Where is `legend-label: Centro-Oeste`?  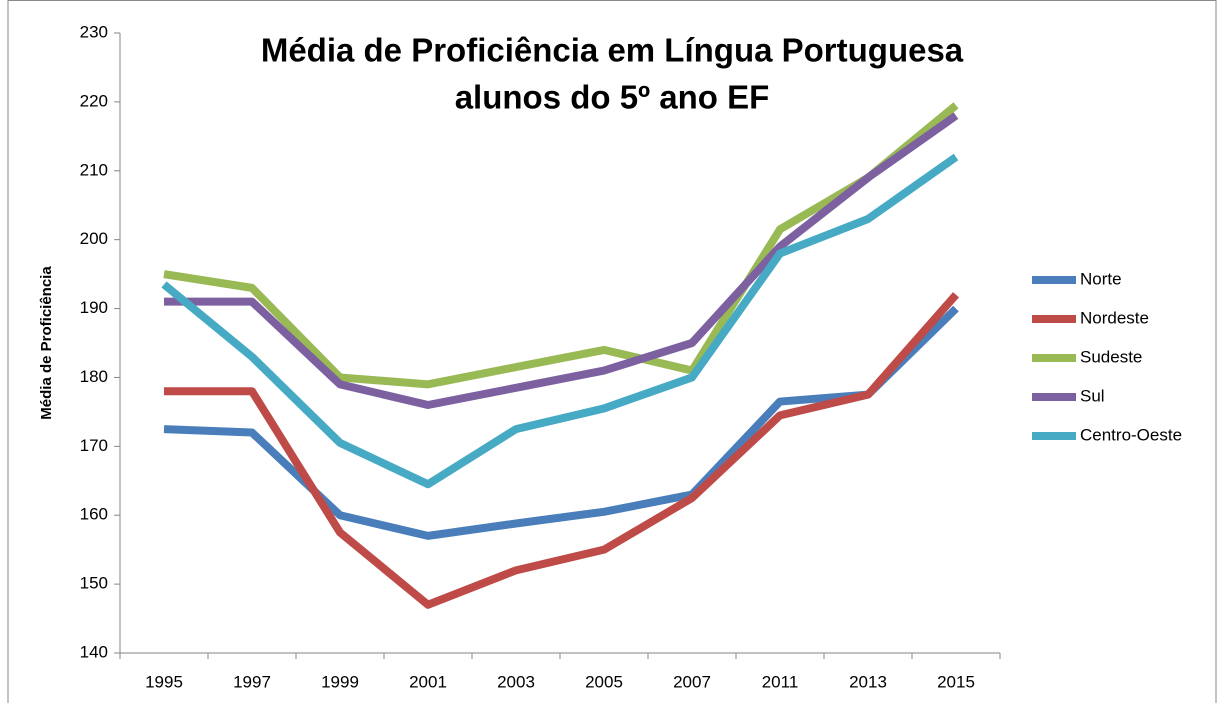 legend-label: Centro-Oeste is located at coordinates (1131, 434).